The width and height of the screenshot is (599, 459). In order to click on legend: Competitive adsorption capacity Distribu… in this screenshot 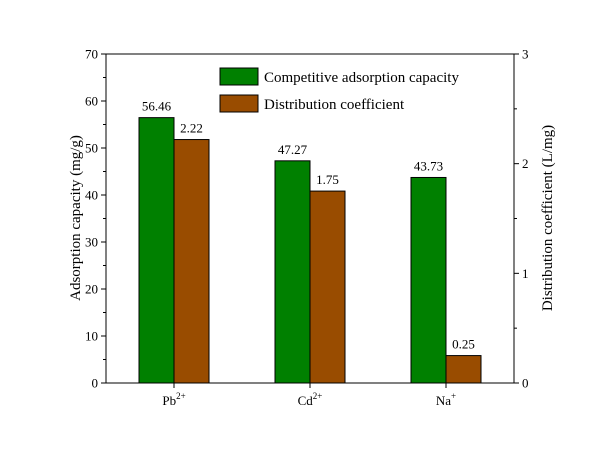, I will do `click(339, 90)`.